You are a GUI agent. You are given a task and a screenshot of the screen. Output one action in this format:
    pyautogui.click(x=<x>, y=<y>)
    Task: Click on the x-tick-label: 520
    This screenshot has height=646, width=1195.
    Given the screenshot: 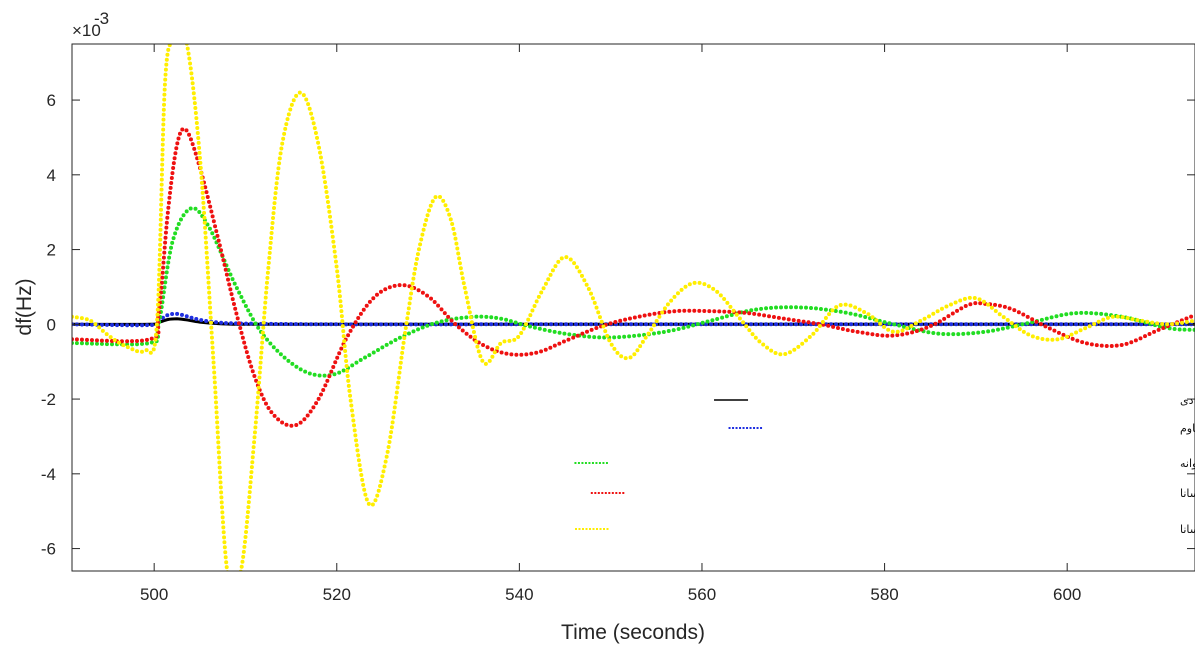 What is the action you would take?
    pyautogui.click(x=337, y=594)
    